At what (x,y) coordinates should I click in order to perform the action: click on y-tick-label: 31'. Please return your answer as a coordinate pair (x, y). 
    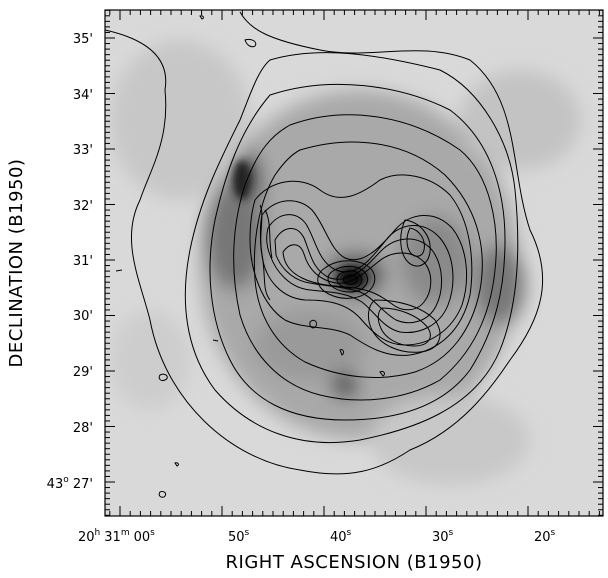
    Looking at the image, I should click on (83, 261).